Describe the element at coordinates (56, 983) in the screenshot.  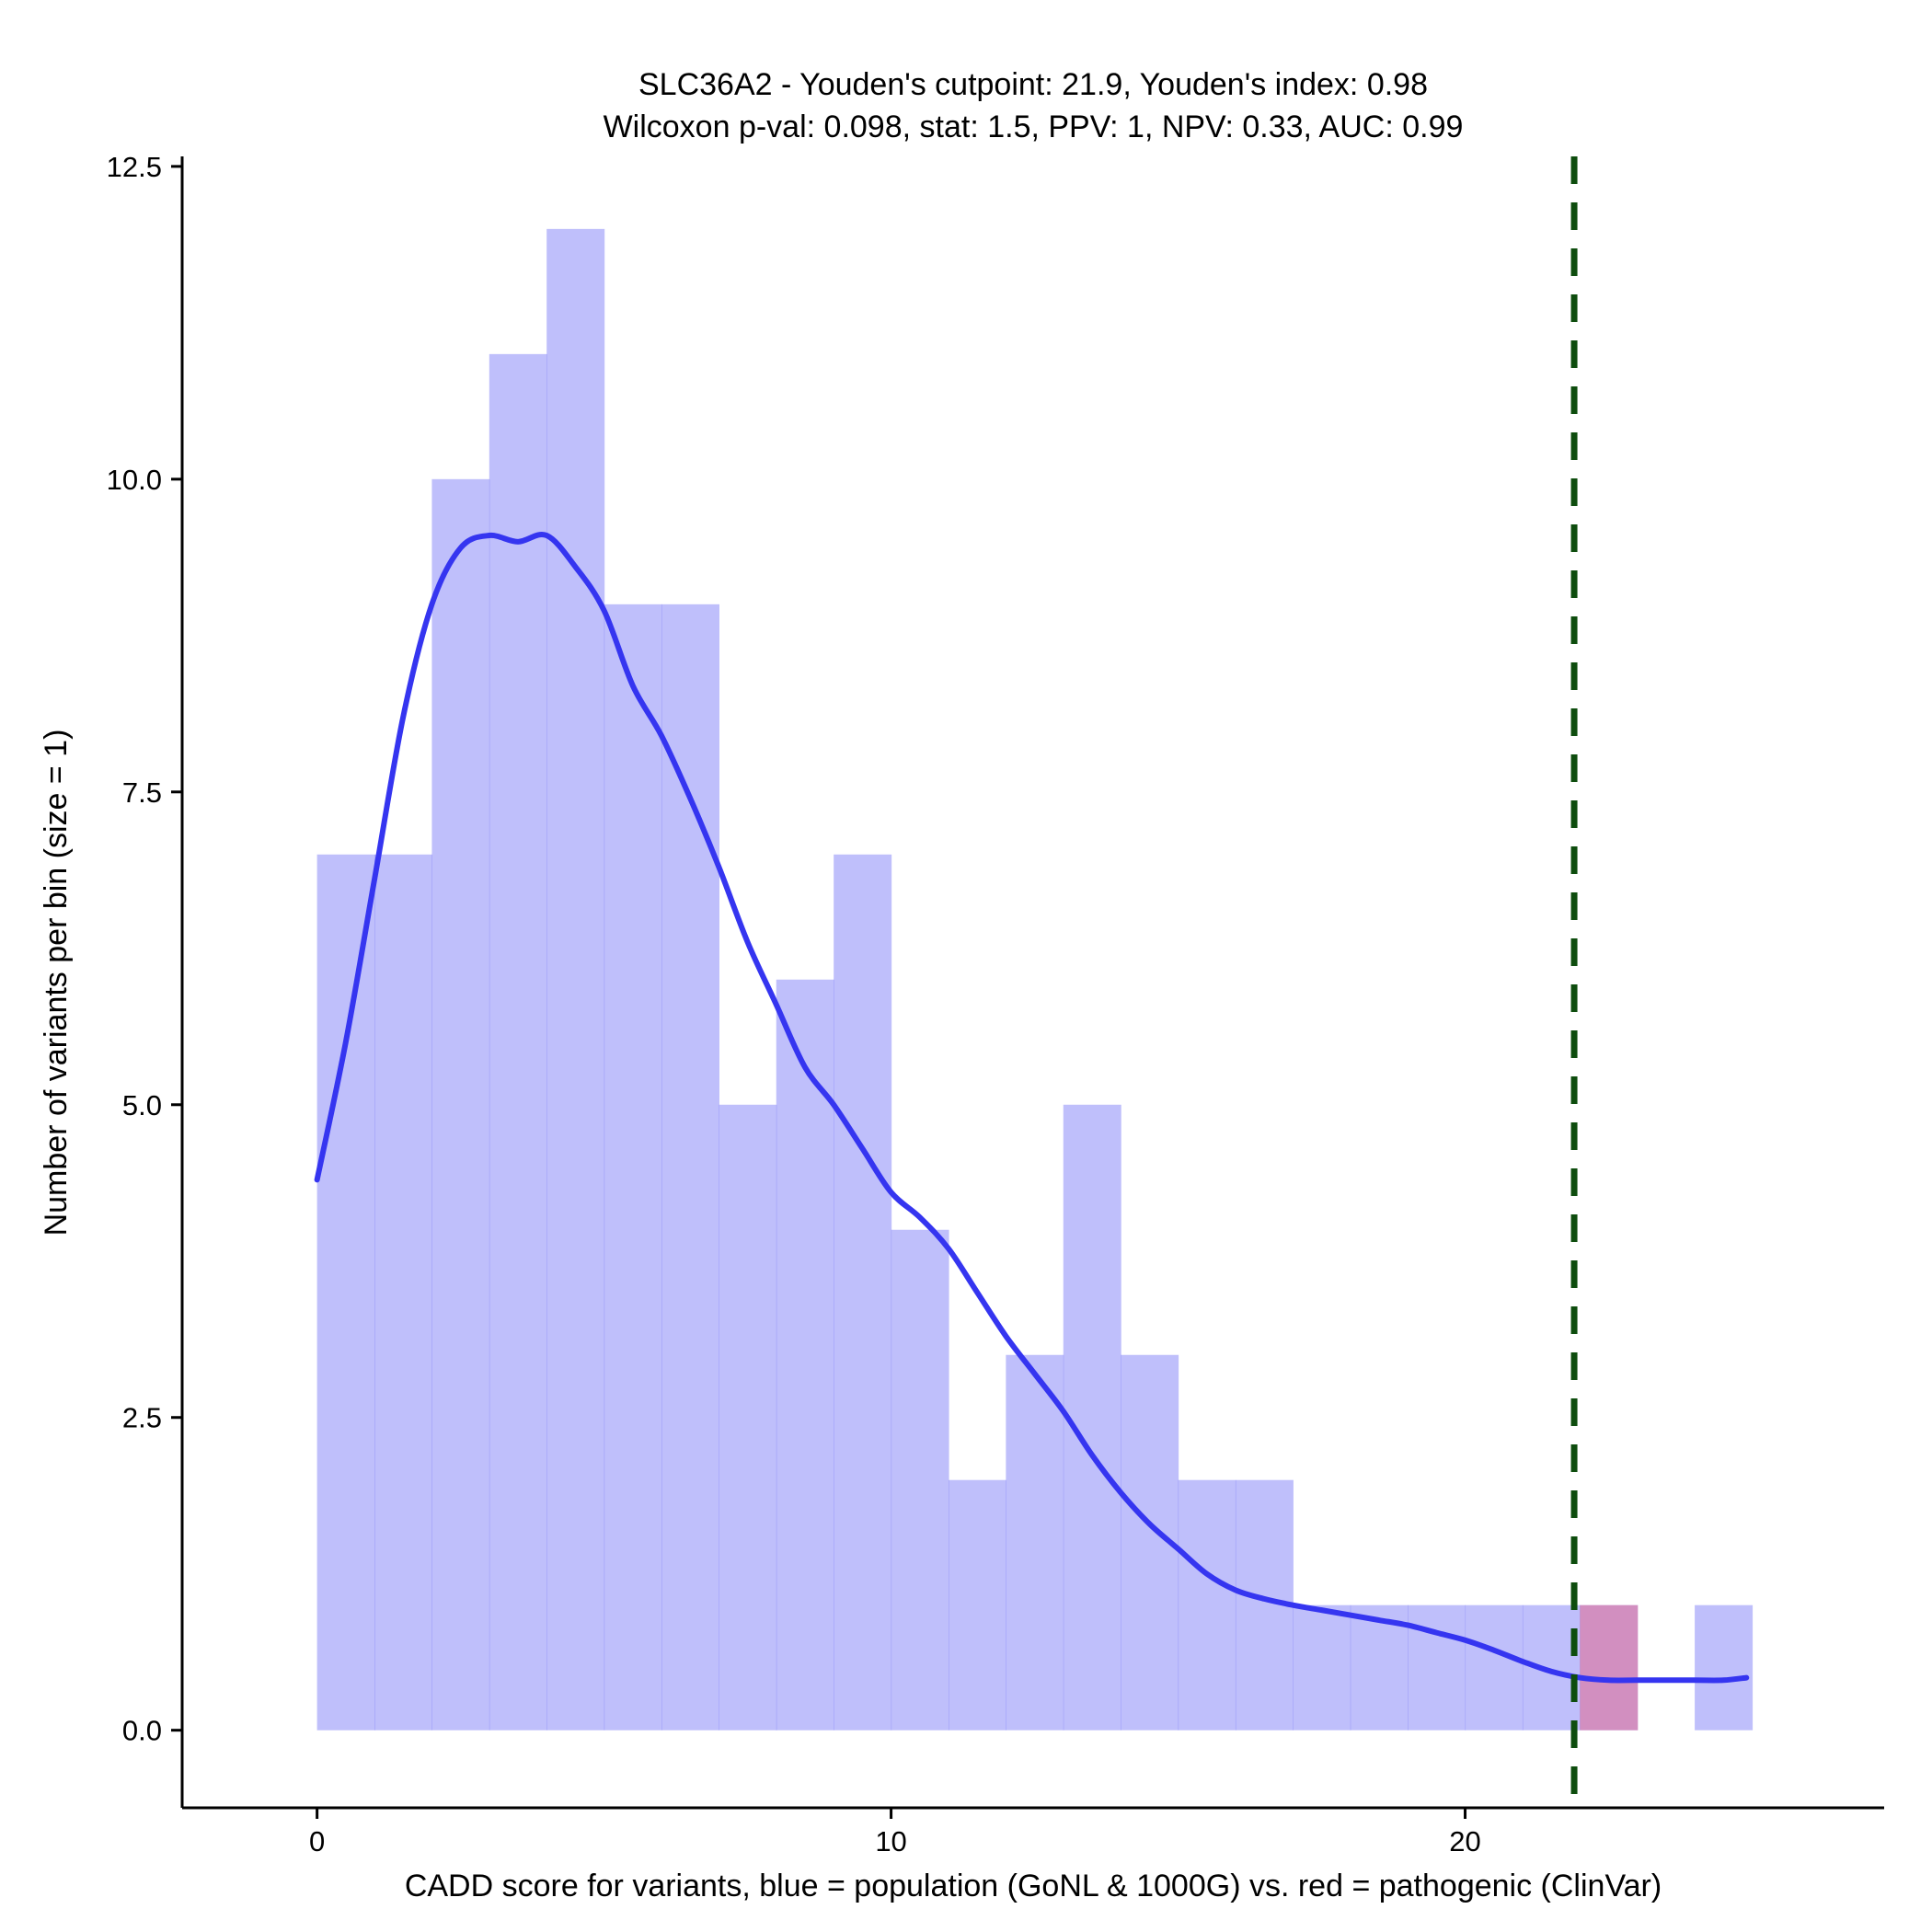
I see `y-axis-title: Number of variants per bin (size = 1)` at that location.